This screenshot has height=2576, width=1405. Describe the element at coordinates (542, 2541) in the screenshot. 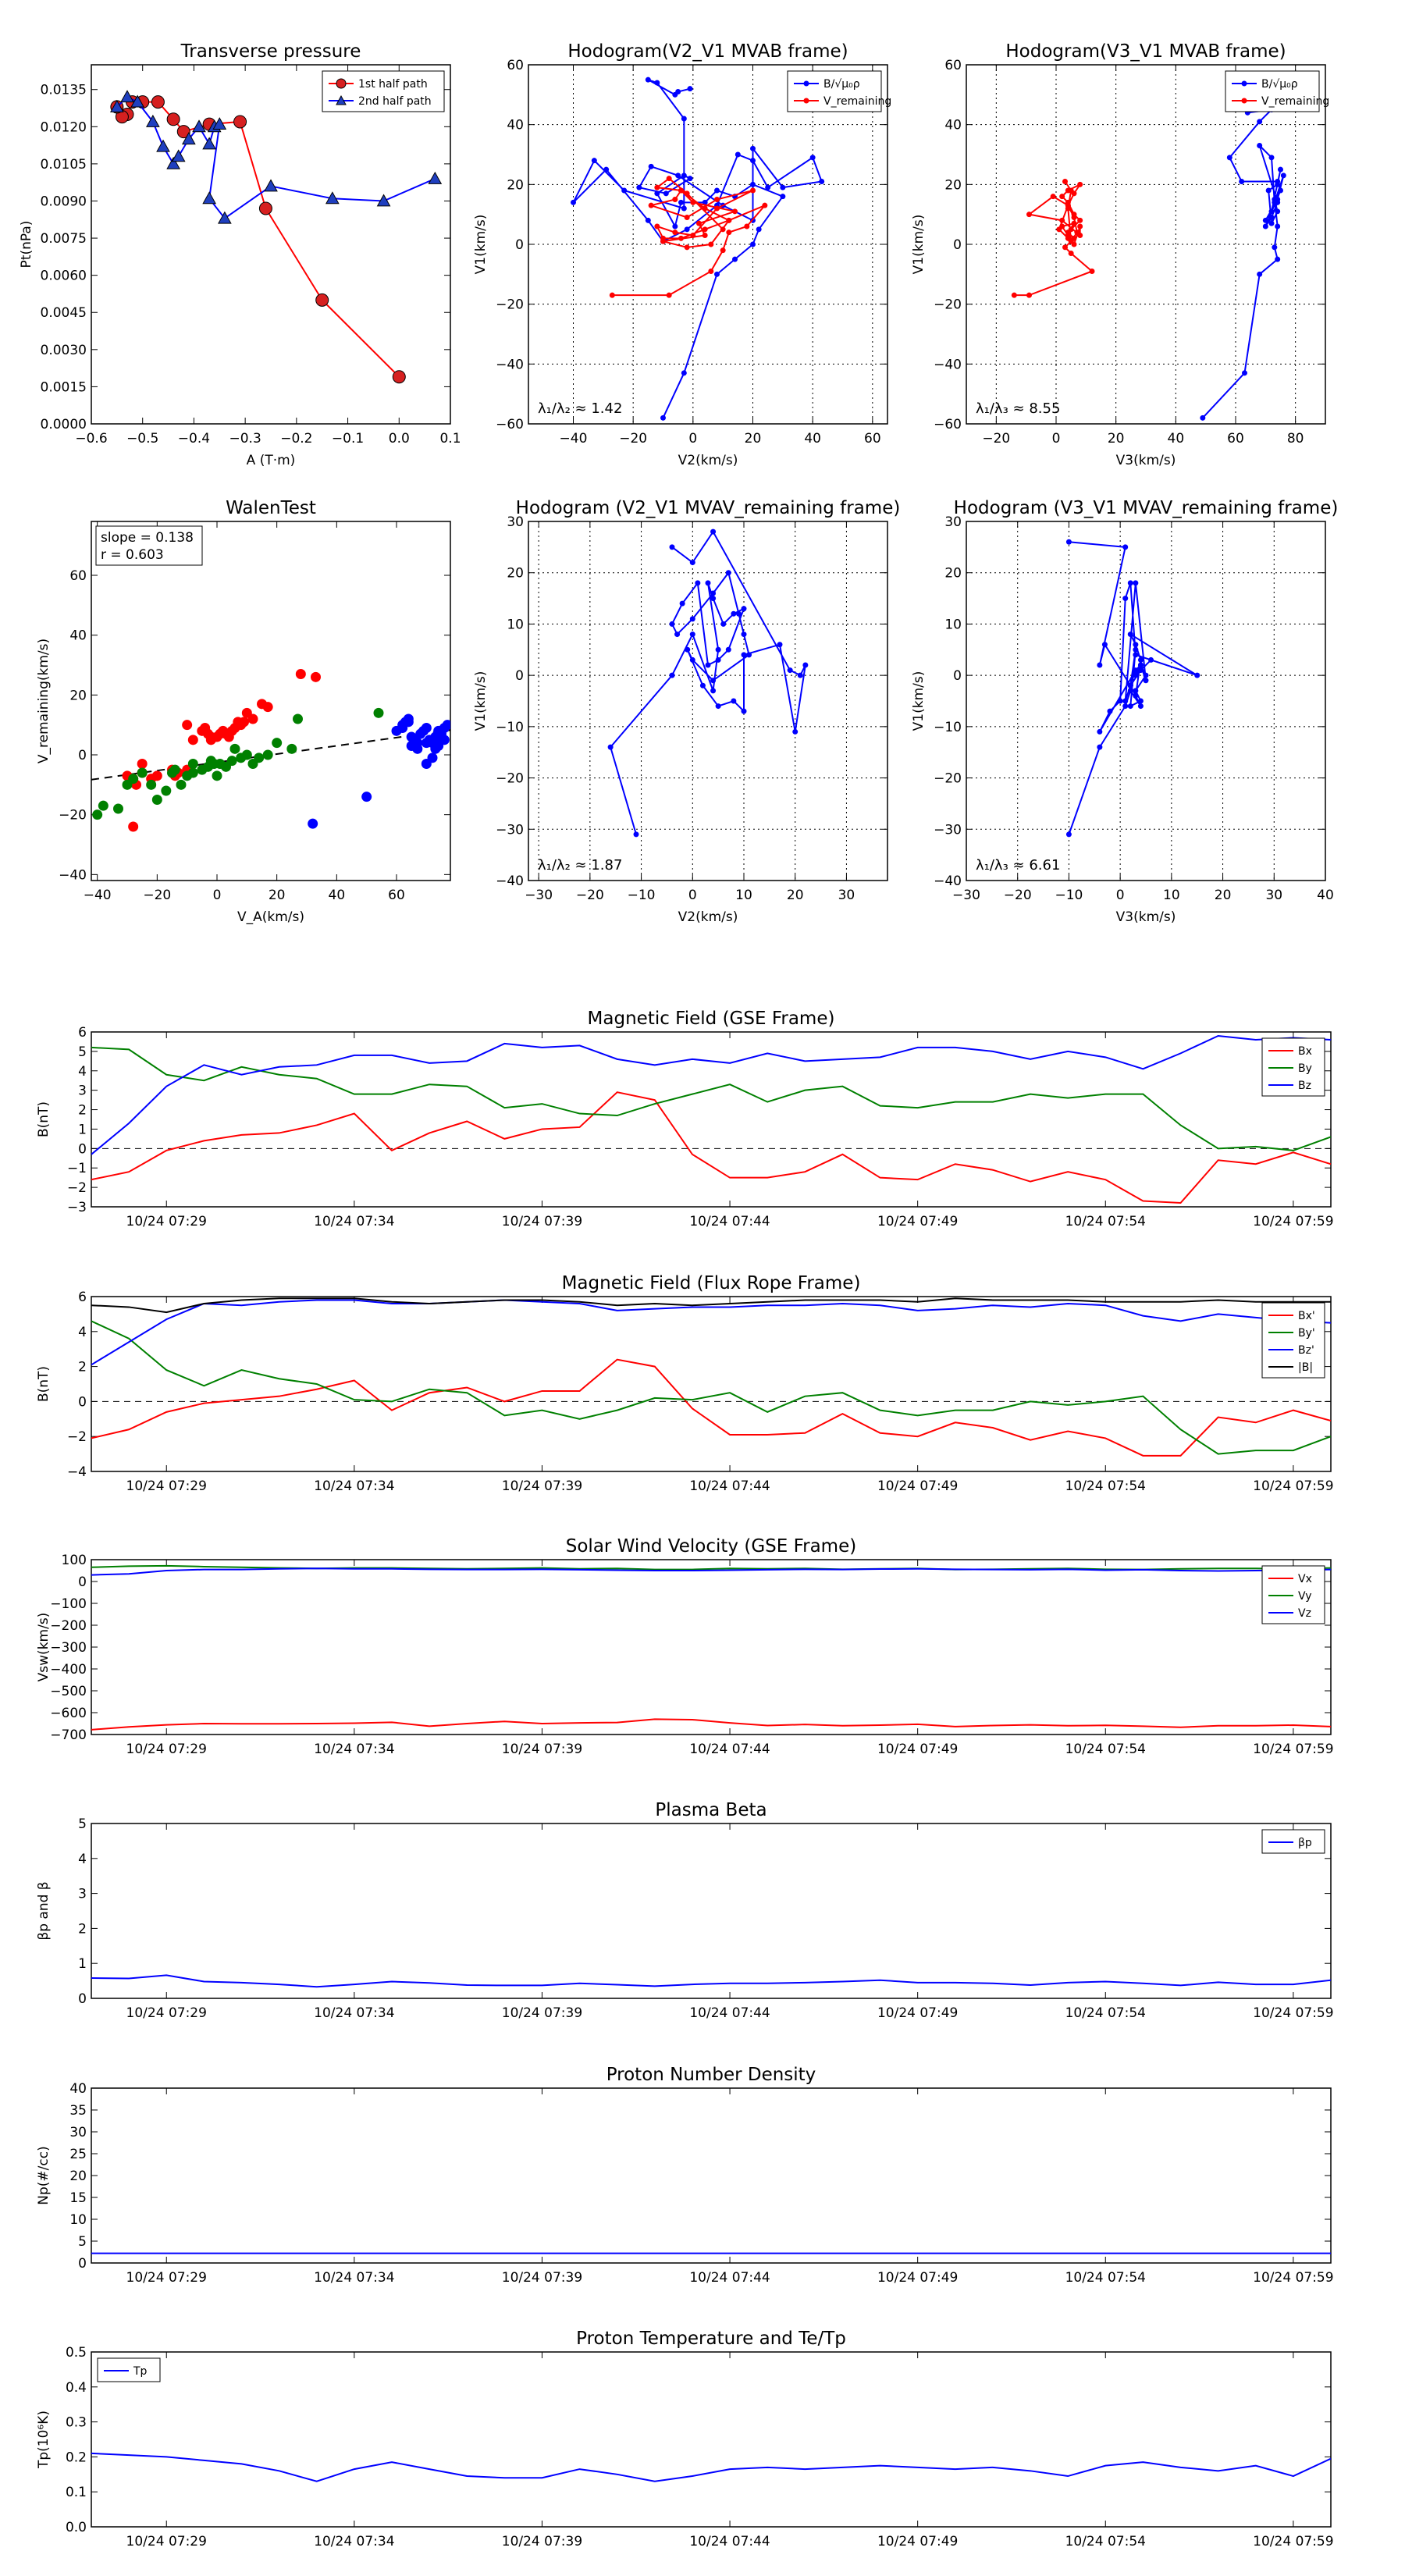

I see `tp-time-label: 10/24 07:39` at that location.